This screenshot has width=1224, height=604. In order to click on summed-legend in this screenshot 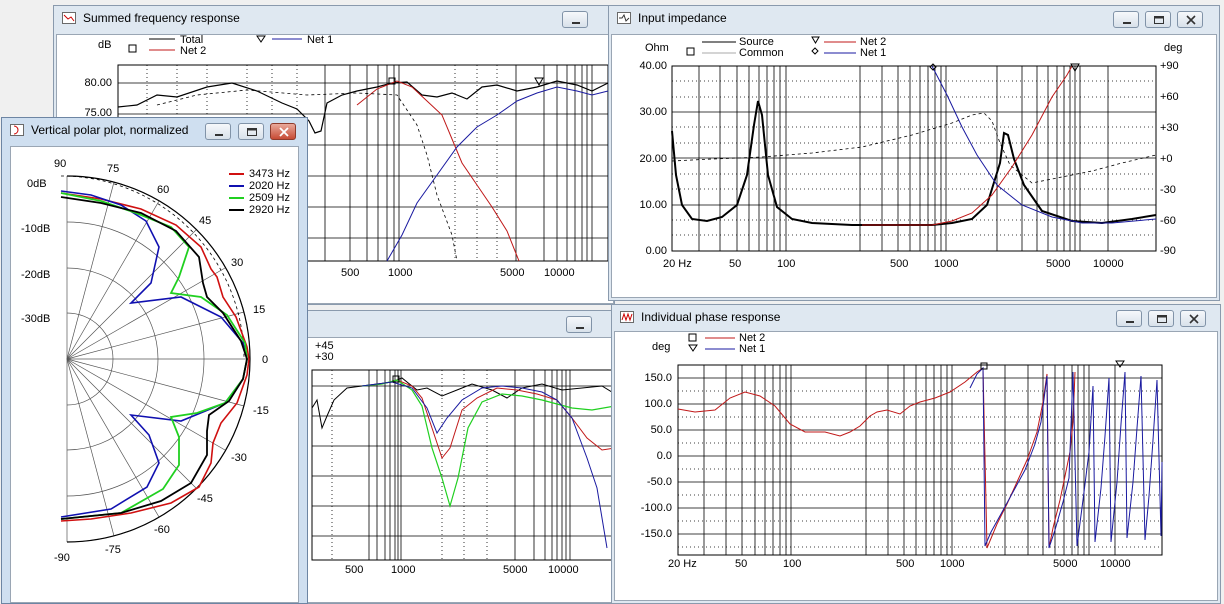, I will do `click(215, 44)`.